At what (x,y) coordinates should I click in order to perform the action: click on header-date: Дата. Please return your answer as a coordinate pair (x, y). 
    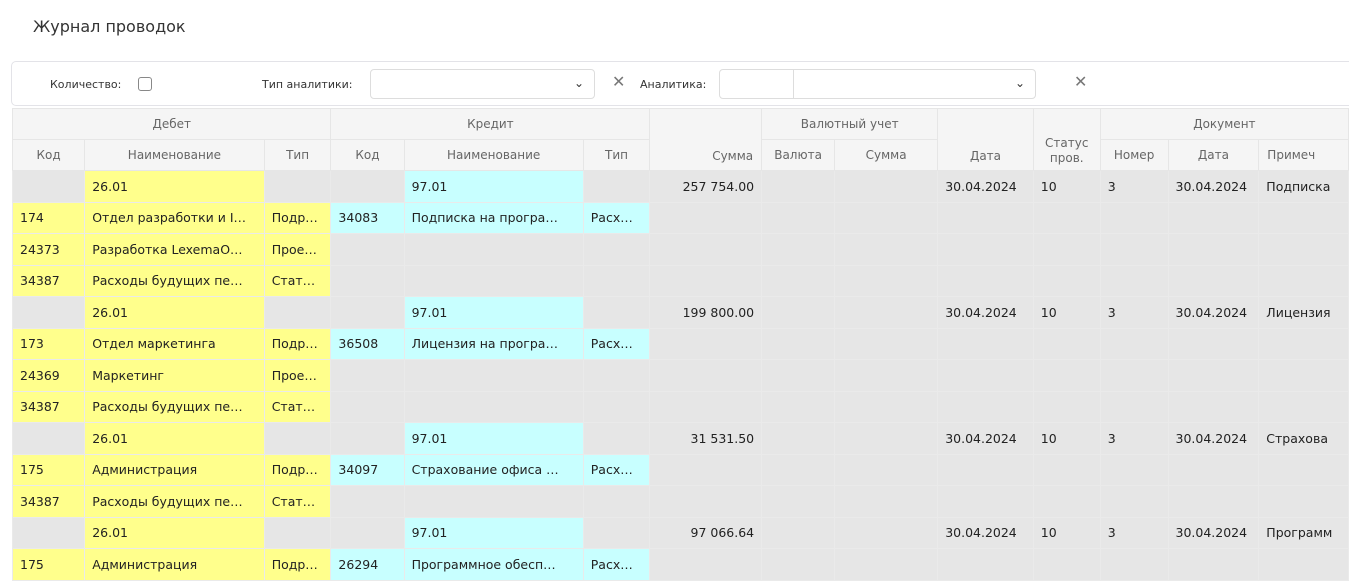
    Looking at the image, I should click on (985, 139).